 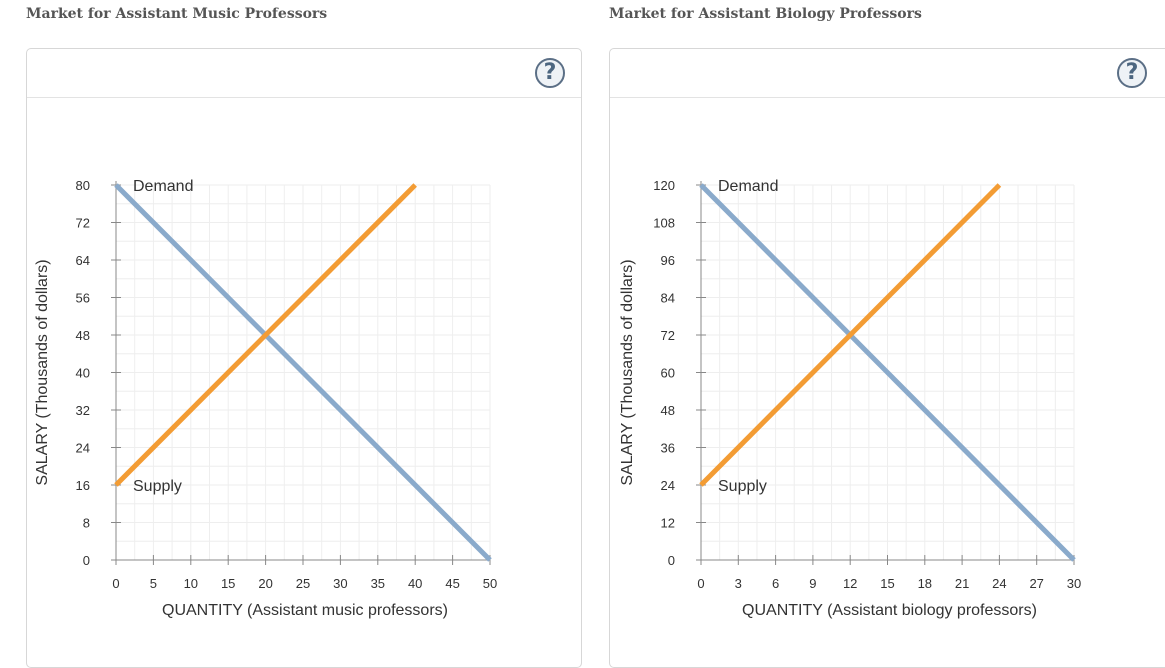 I want to click on x-tick-label: 27, so click(x=1036, y=583).